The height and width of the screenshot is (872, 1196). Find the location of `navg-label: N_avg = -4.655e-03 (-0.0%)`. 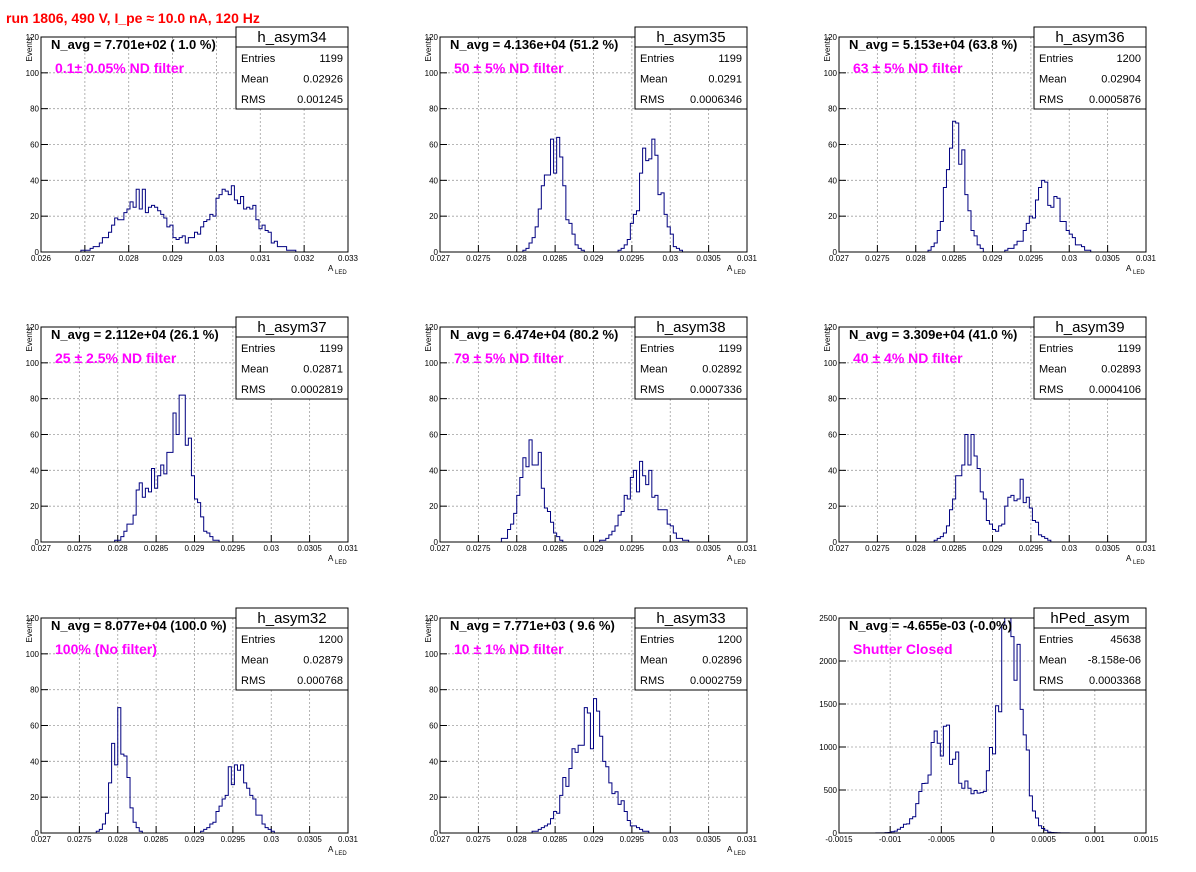

navg-label: N_avg = -4.655e-03 (-0.0%) is located at coordinates (930, 625).